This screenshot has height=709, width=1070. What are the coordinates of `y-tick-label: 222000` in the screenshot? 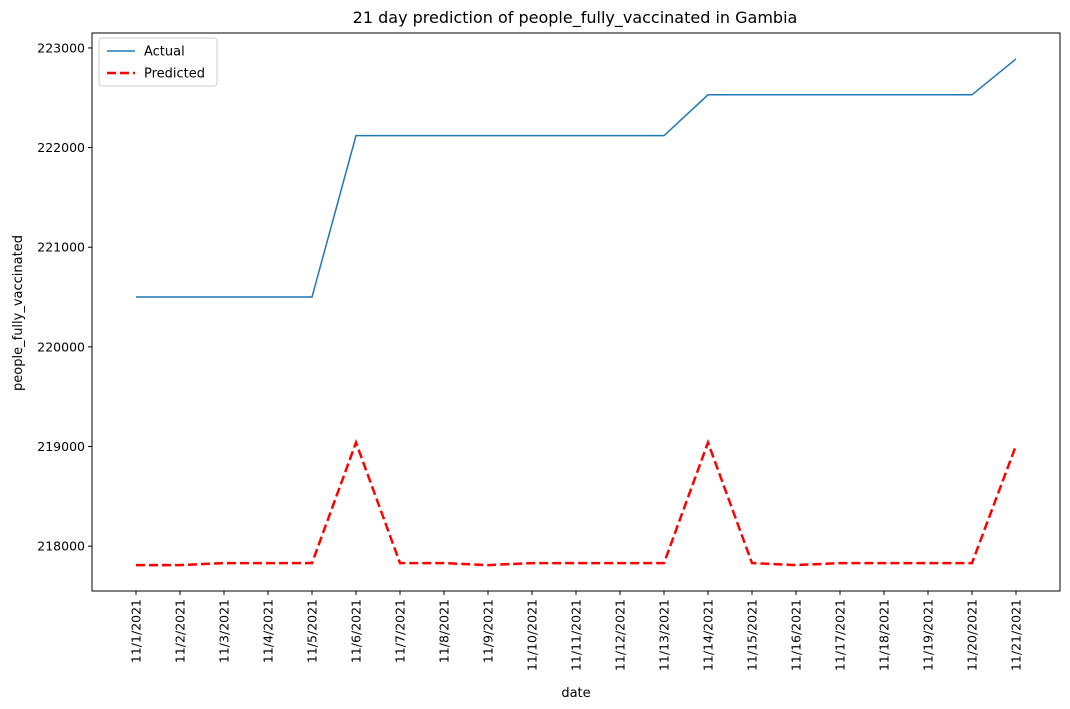 It's located at (61, 147).